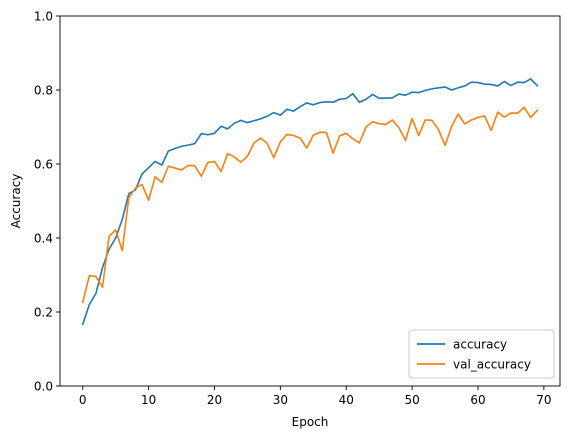  What do you see at coordinates (43, 17) in the screenshot?
I see `y-tick-label: 1.0` at bounding box center [43, 17].